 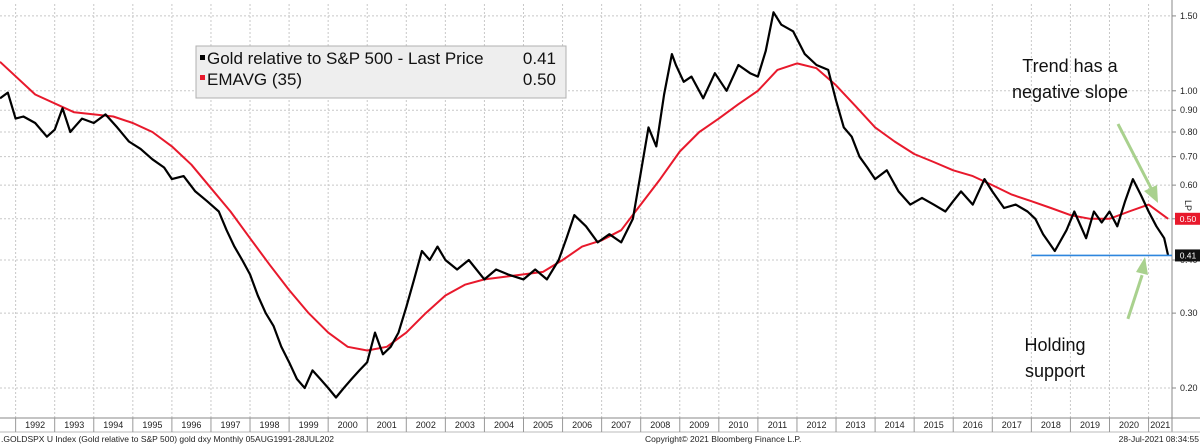 I want to click on arrow-down-to-ema, so click(x=1135, y=157).